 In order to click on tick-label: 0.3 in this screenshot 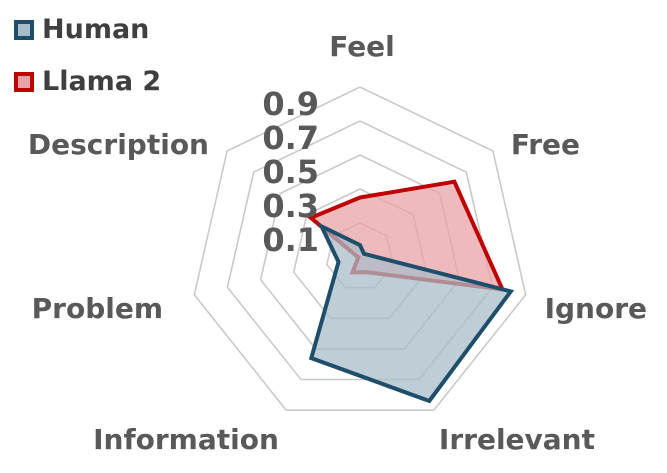, I will do `click(290, 206)`.